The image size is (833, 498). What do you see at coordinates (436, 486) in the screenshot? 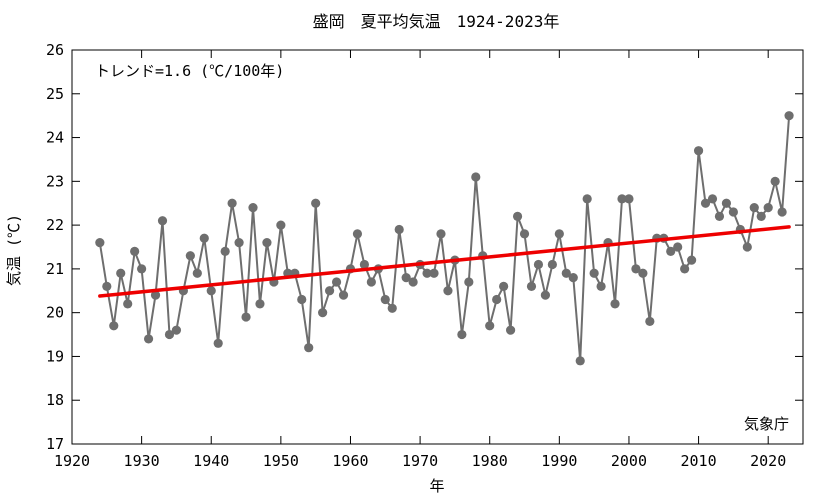
I see `x-axis-label: 年` at bounding box center [436, 486].